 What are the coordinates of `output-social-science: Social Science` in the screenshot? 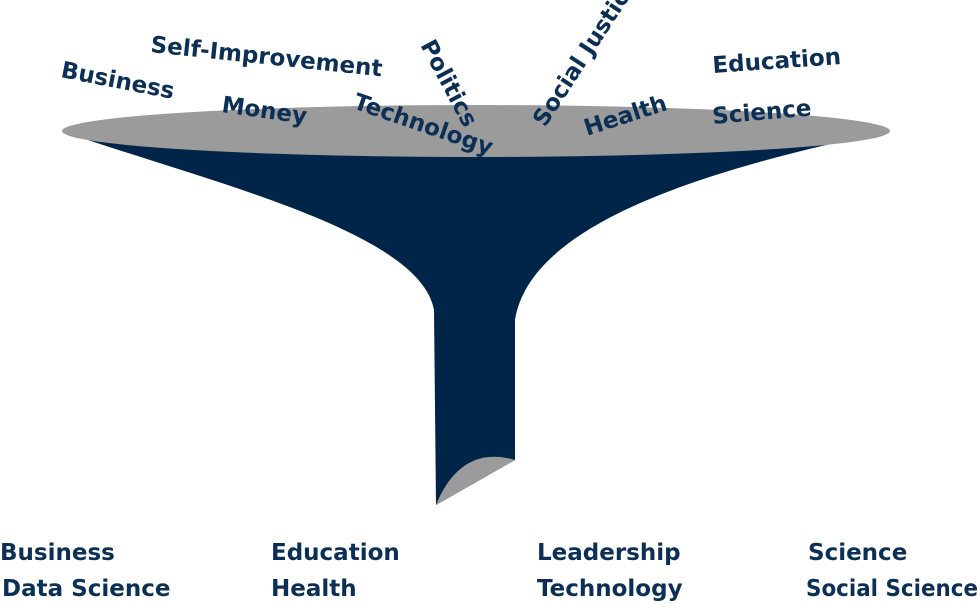 It's located at (892, 589).